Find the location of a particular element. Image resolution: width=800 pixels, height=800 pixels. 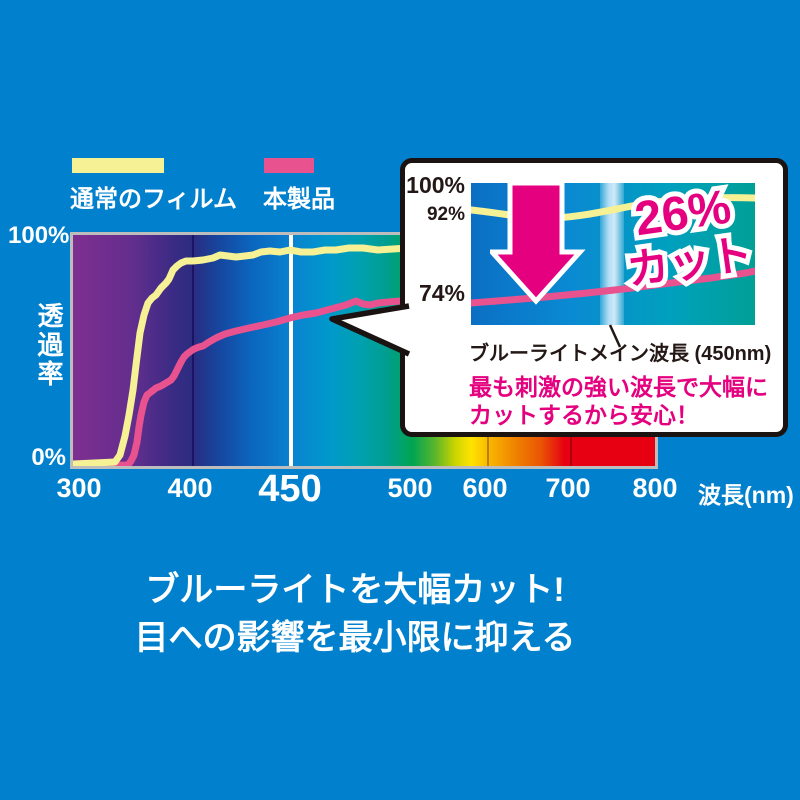

x-tick-500: 500 is located at coordinates (410, 488).